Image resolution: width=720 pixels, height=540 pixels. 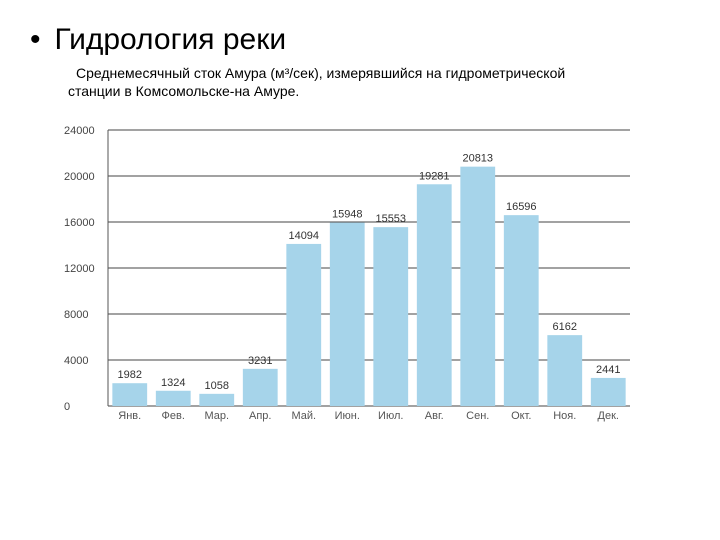 I want to click on y-tick-label: 12000, so click(x=79, y=269).